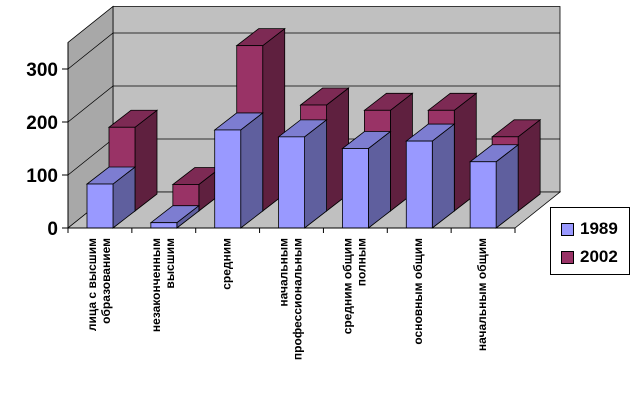 The image size is (638, 411). I want to click on category-label: незаконченнымвысшим, so click(163, 285).